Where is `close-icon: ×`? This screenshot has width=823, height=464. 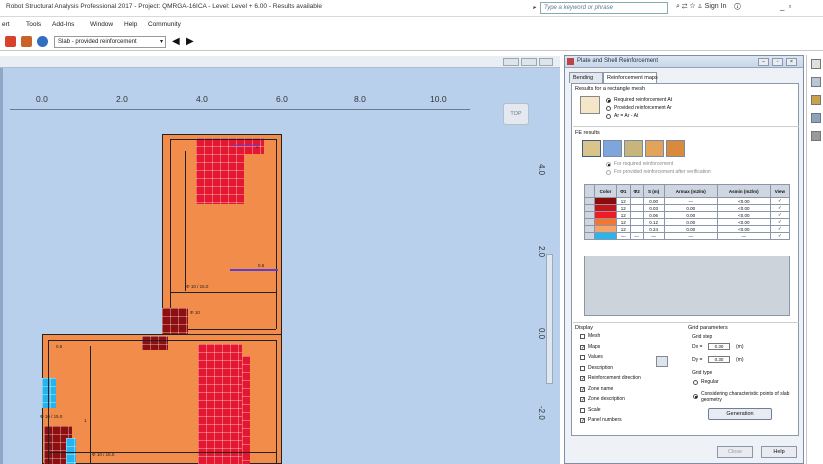
close-icon: × is located at coordinates (791, 62).